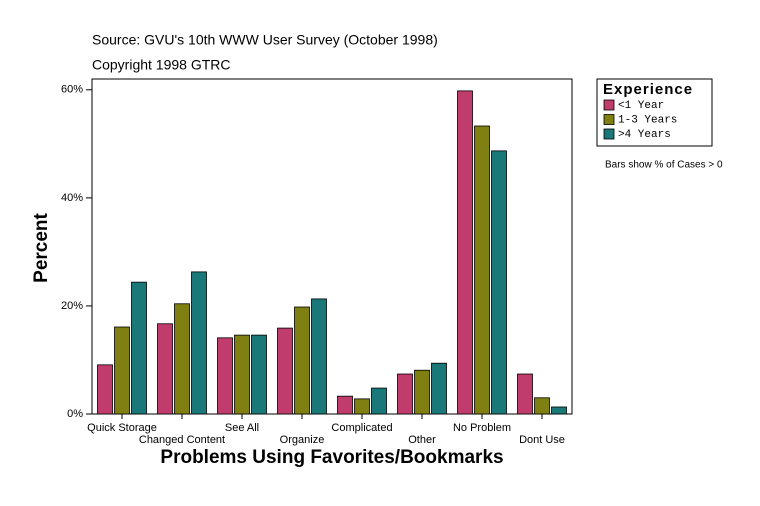 The height and width of the screenshot is (506, 760). I want to click on y-tick-label: 40%, so click(72, 198).